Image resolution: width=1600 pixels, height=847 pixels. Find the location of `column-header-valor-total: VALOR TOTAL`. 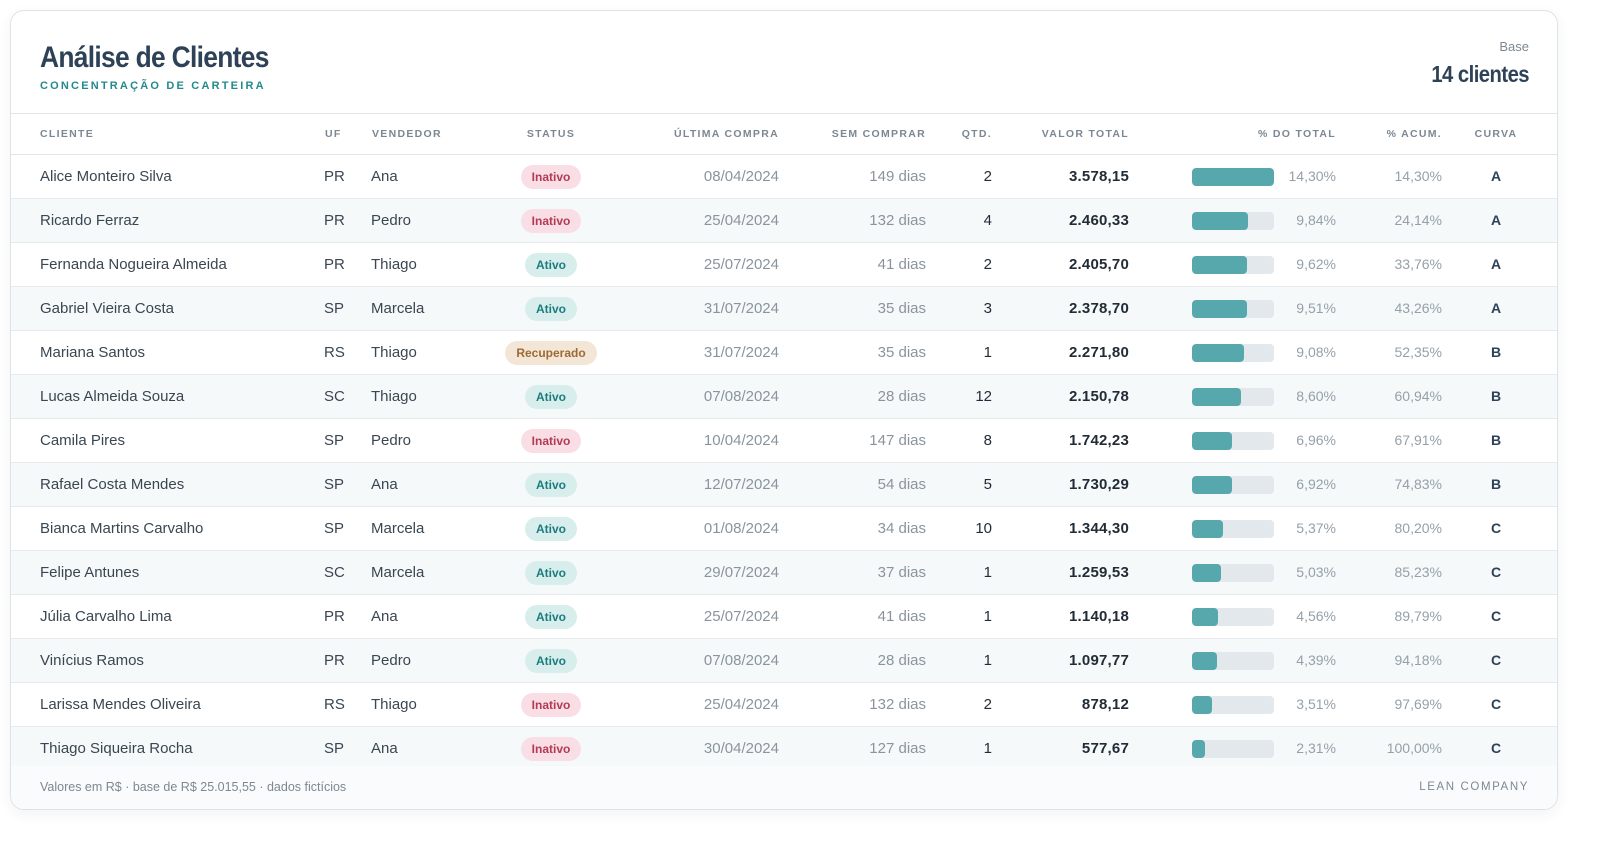

column-header-valor-total: VALOR TOTAL is located at coordinates (1085, 134).